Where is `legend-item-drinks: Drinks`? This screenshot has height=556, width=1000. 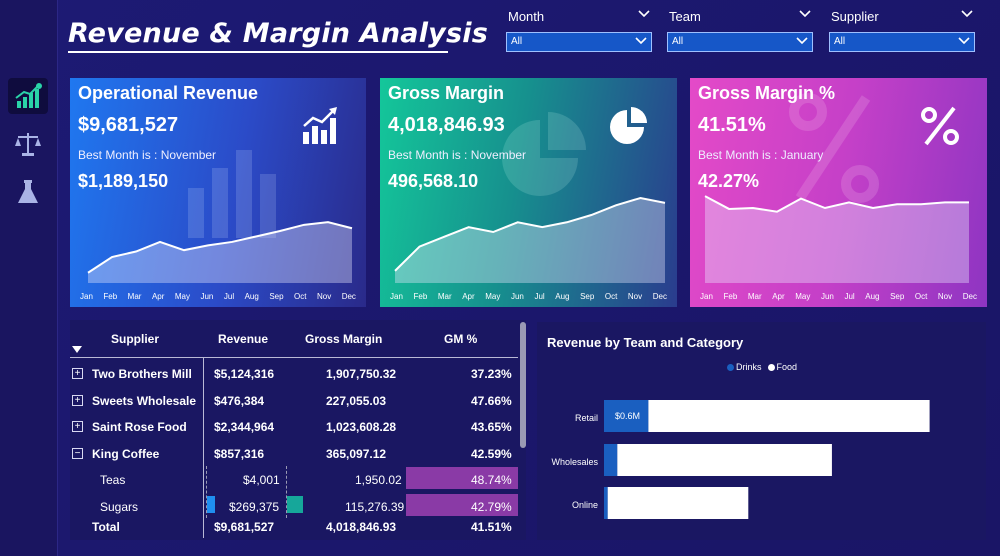 legend-item-drinks: Drinks is located at coordinates (744, 367).